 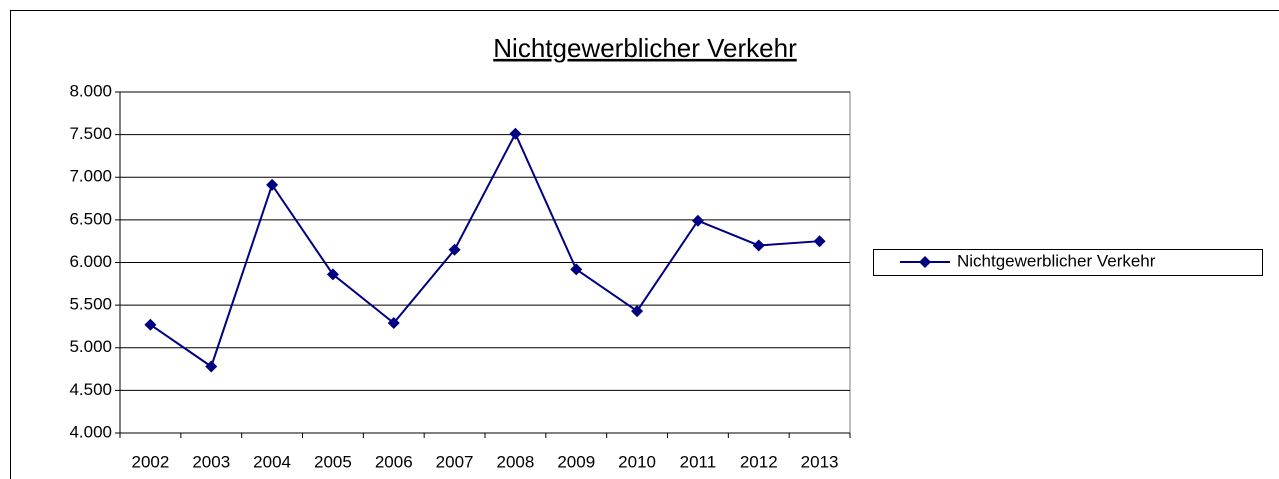 I want to click on y-tick-label: 5.500, so click(x=90, y=304).